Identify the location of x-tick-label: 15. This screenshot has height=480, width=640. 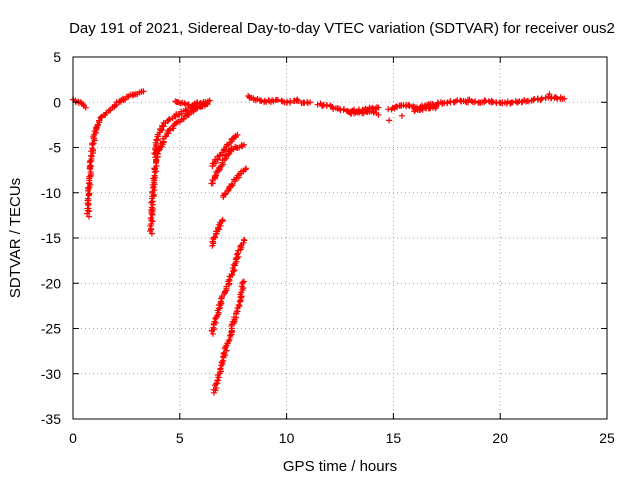
(394, 438).